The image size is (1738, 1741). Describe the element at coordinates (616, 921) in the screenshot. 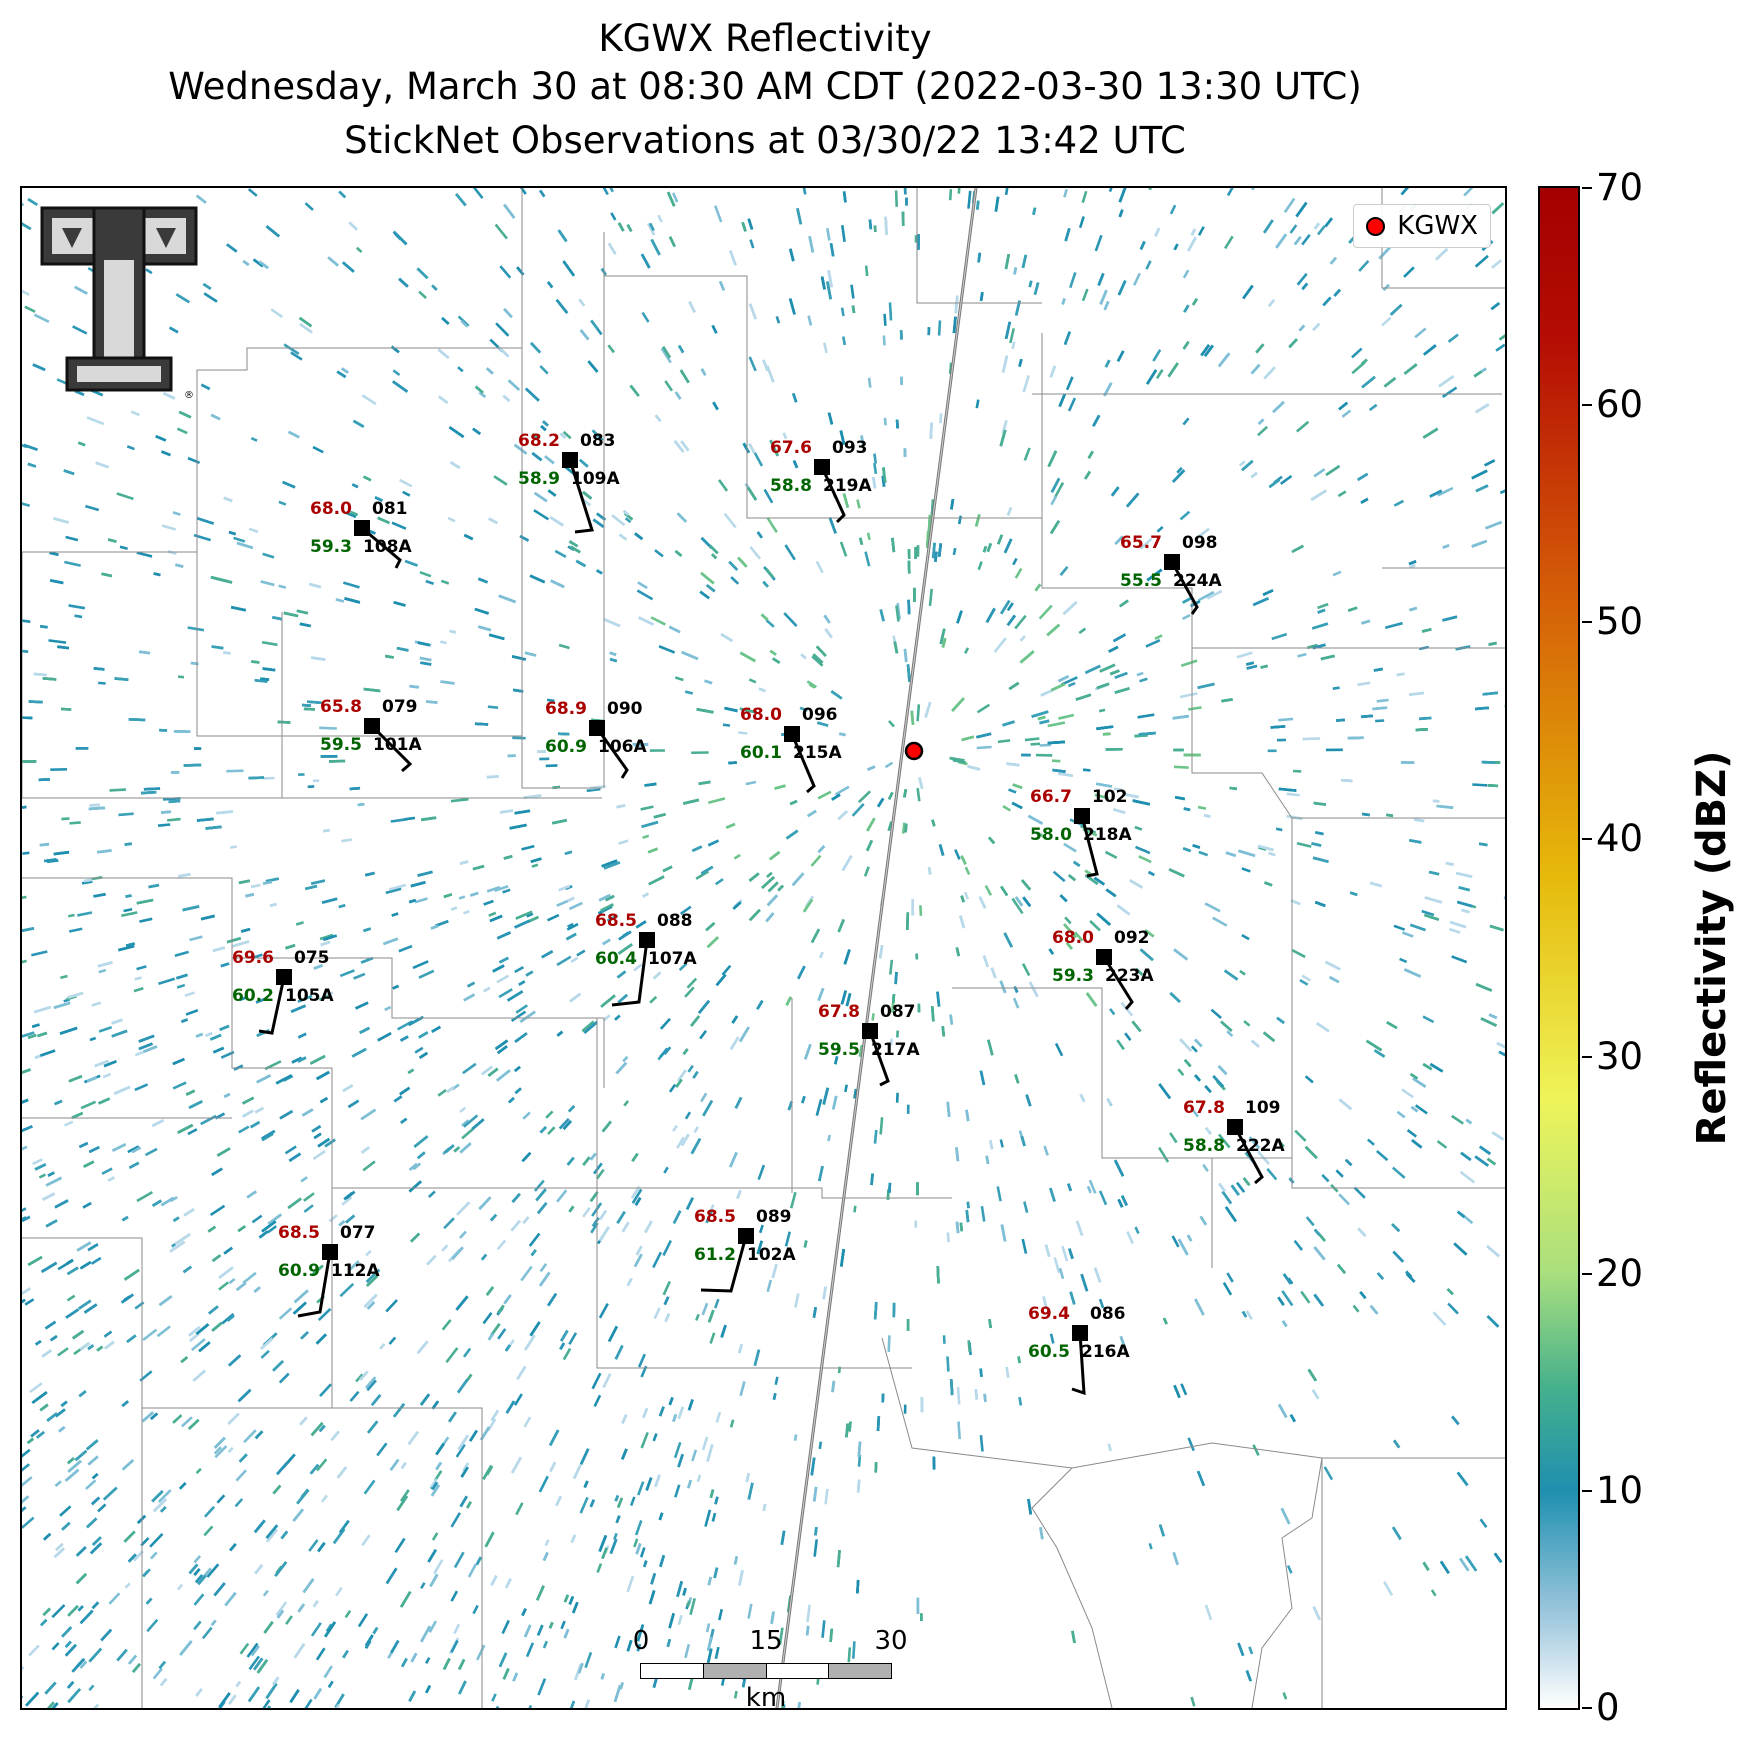

I see `station-temperature: 68.5` at that location.